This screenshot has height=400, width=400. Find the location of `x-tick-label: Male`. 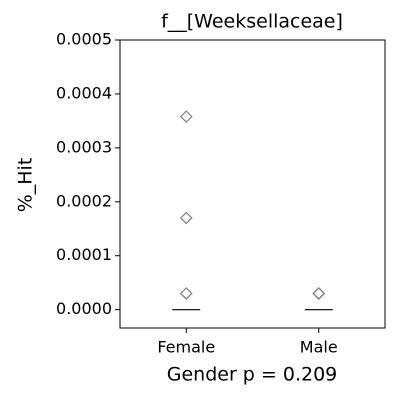

x-tick-label: Male is located at coordinates (319, 347).